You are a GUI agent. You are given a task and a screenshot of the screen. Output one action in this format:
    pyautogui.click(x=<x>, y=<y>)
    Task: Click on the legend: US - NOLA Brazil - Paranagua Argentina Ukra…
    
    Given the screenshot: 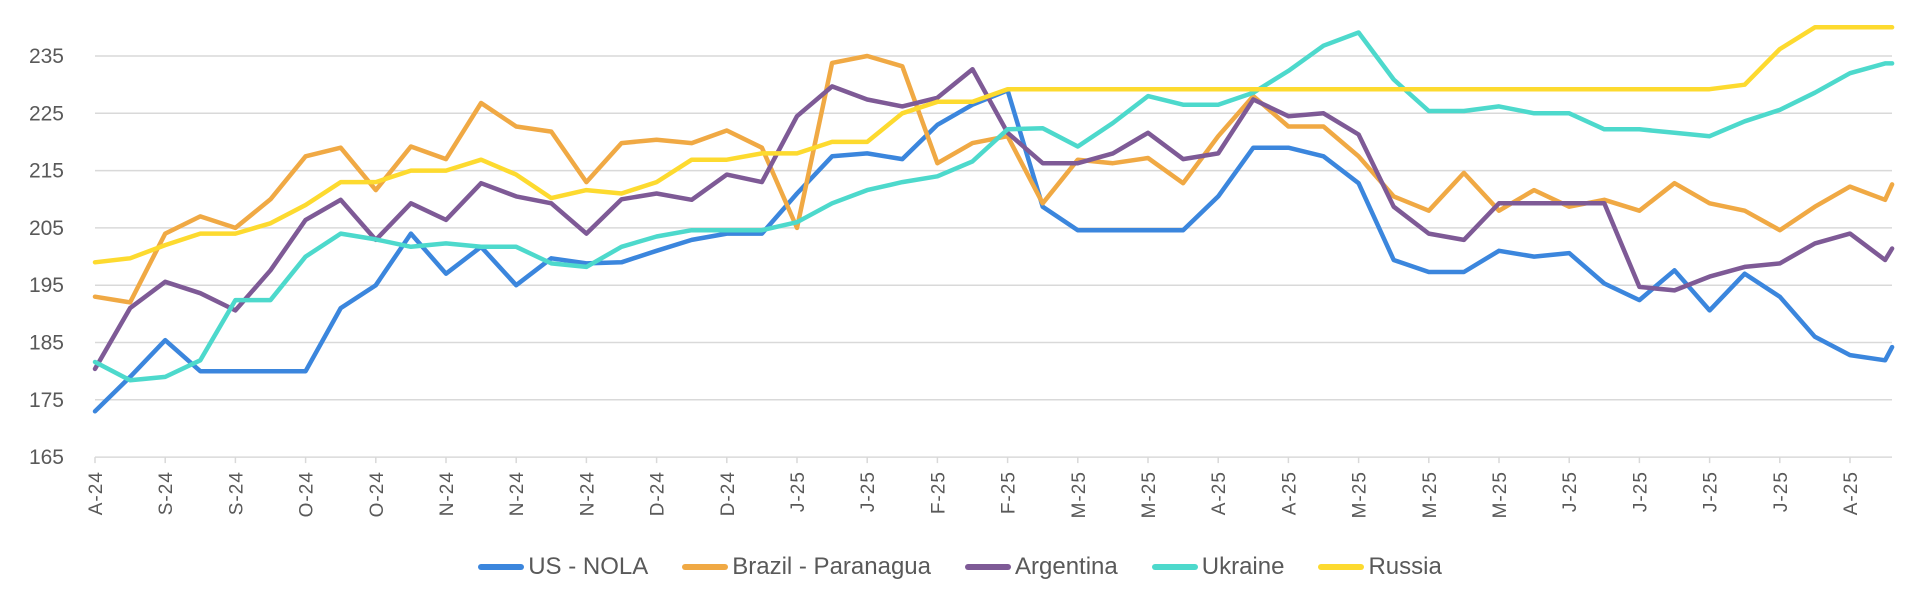 What is the action you would take?
    pyautogui.click(x=960, y=567)
    